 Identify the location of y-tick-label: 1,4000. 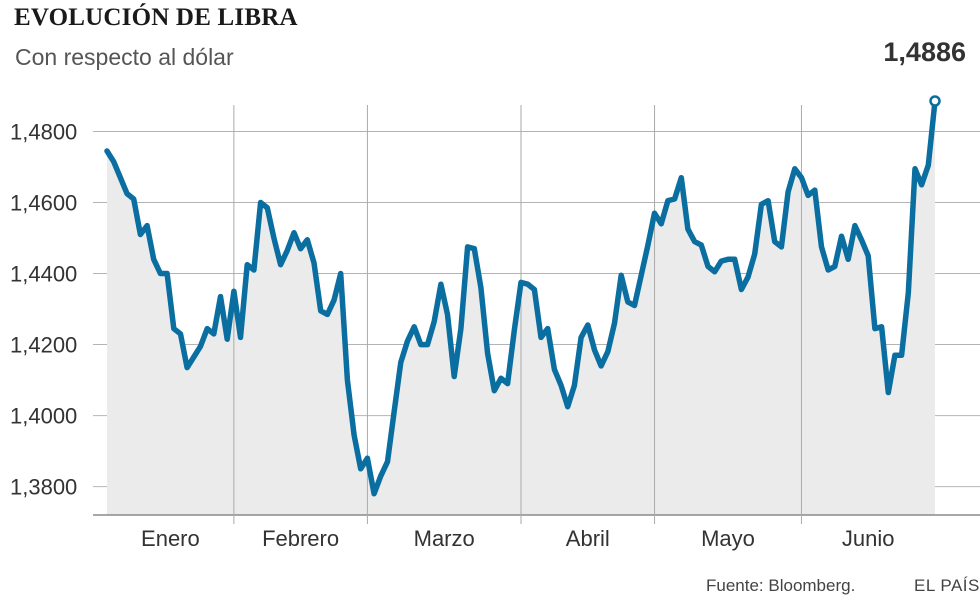
(43, 416).